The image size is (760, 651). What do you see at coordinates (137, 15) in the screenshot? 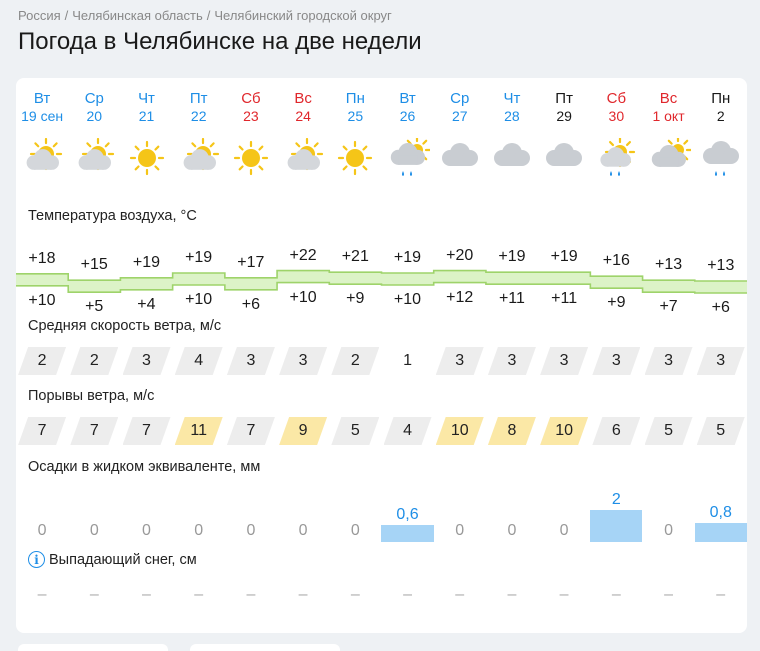
I see `breadcrumb-region: Челябинская область` at bounding box center [137, 15].